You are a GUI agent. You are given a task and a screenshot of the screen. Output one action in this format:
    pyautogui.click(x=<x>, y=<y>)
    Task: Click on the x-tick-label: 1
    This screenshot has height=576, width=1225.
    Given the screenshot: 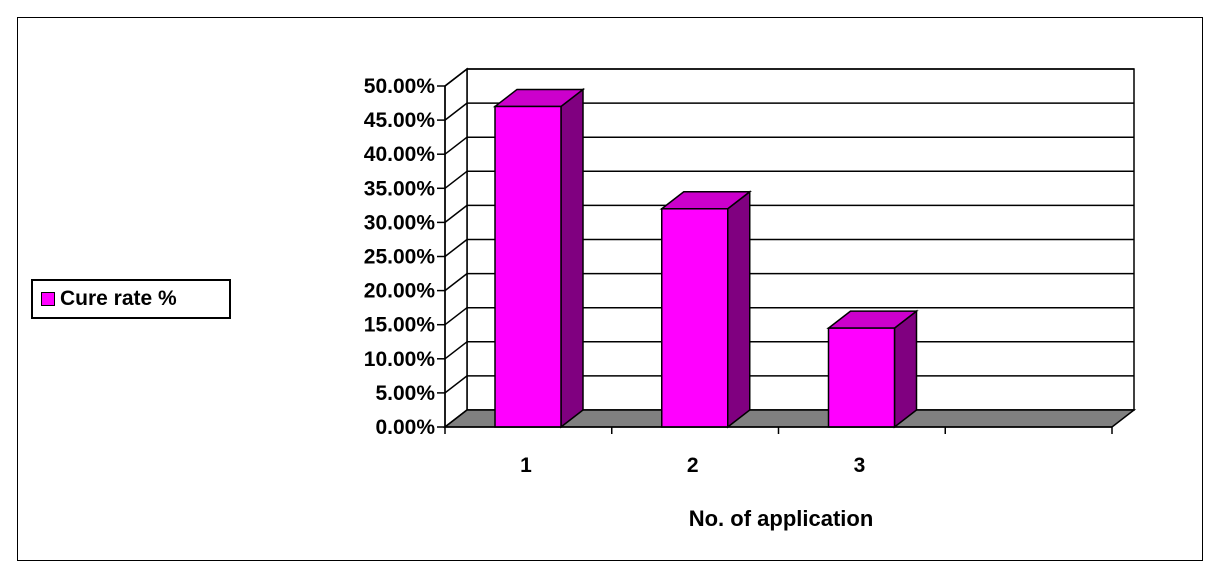 What is the action you would take?
    pyautogui.click(x=526, y=465)
    